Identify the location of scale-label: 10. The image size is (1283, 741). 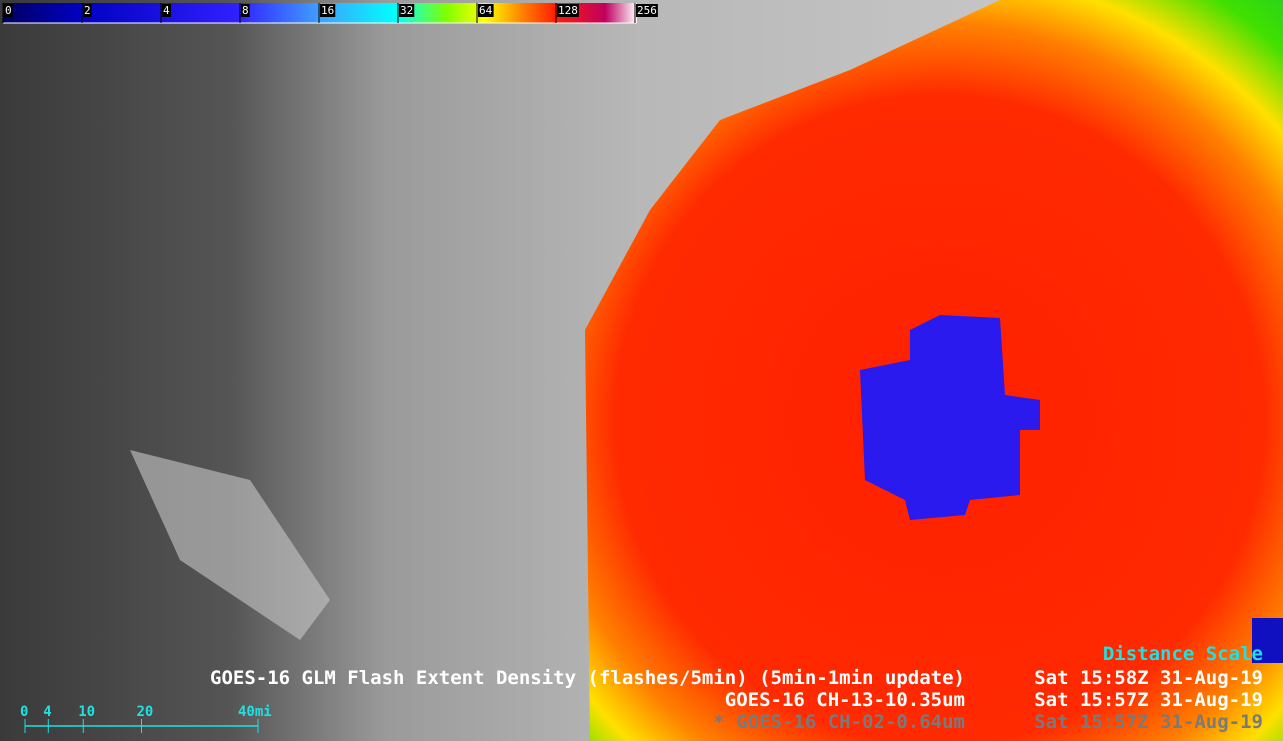
(86, 712).